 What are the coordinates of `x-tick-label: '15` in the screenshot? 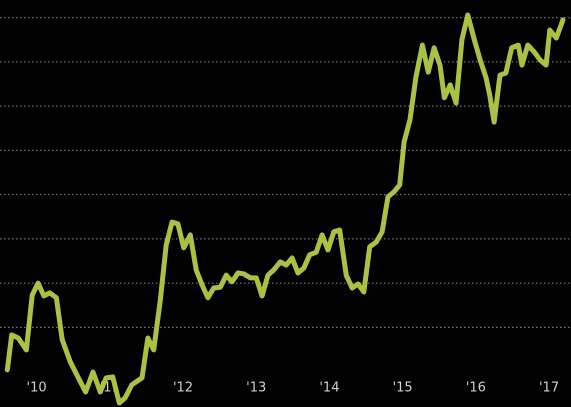 It's located at (403, 388).